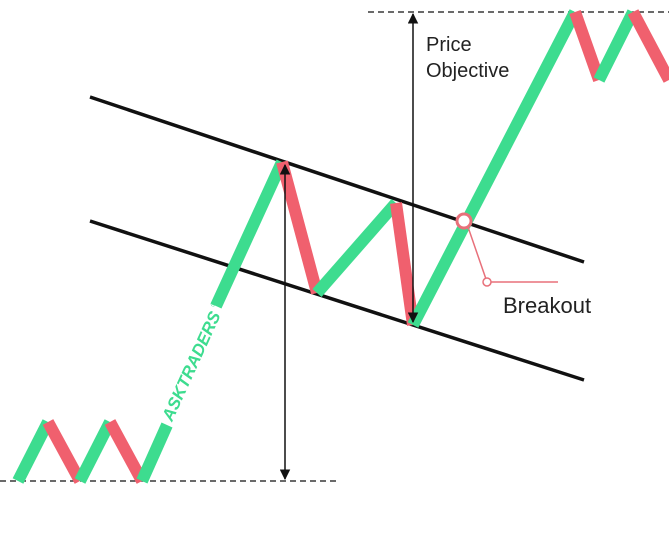  I want to click on watermark-text: ASKTRADERS, so click(191, 366).